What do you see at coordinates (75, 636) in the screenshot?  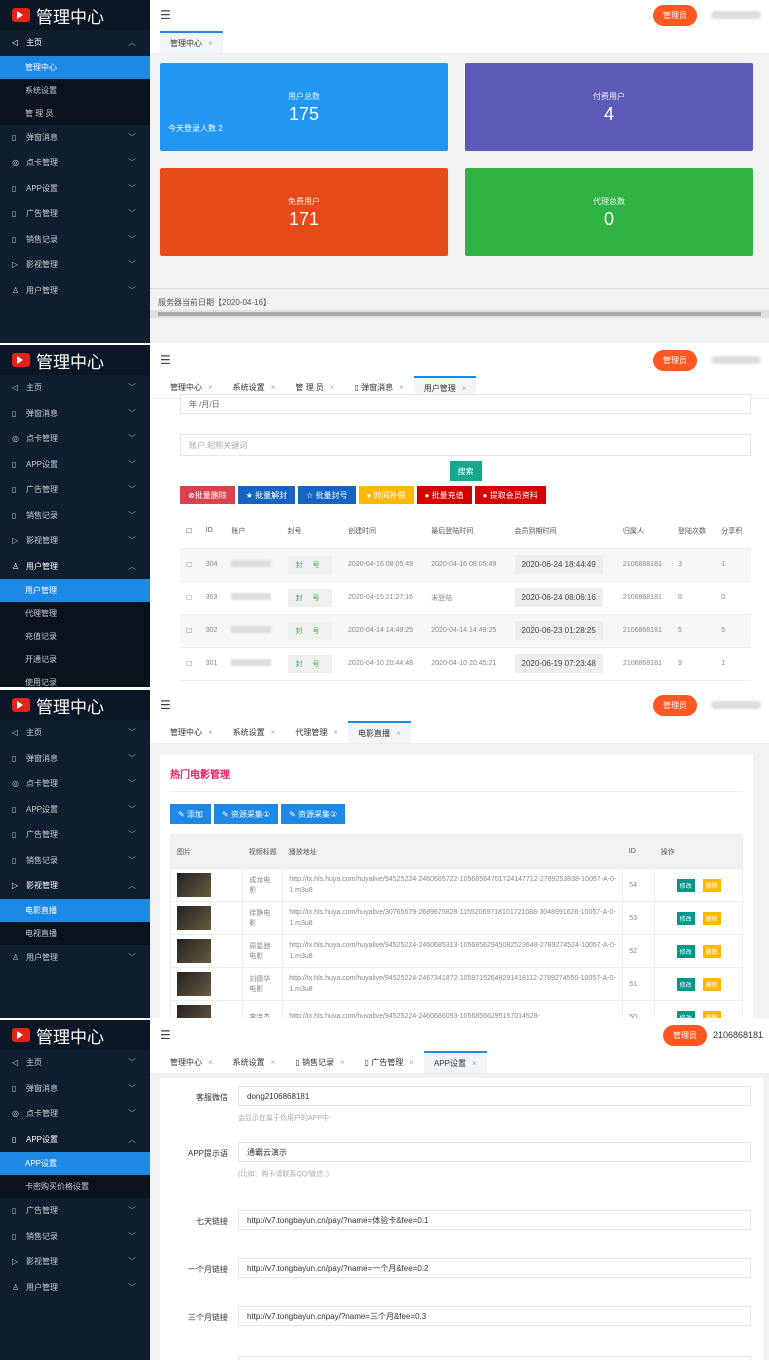 I see `sidebar-subitem: 充值记录` at bounding box center [75, 636].